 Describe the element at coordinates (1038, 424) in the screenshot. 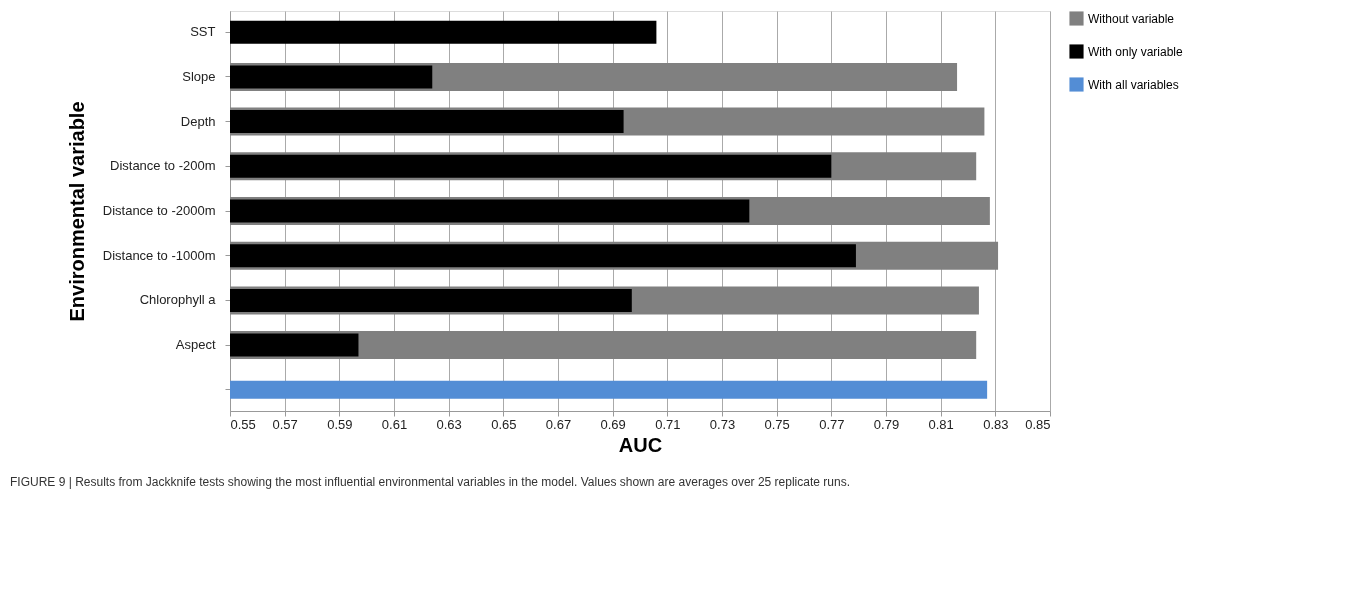

I see `x-tick-label: 0.85` at that location.